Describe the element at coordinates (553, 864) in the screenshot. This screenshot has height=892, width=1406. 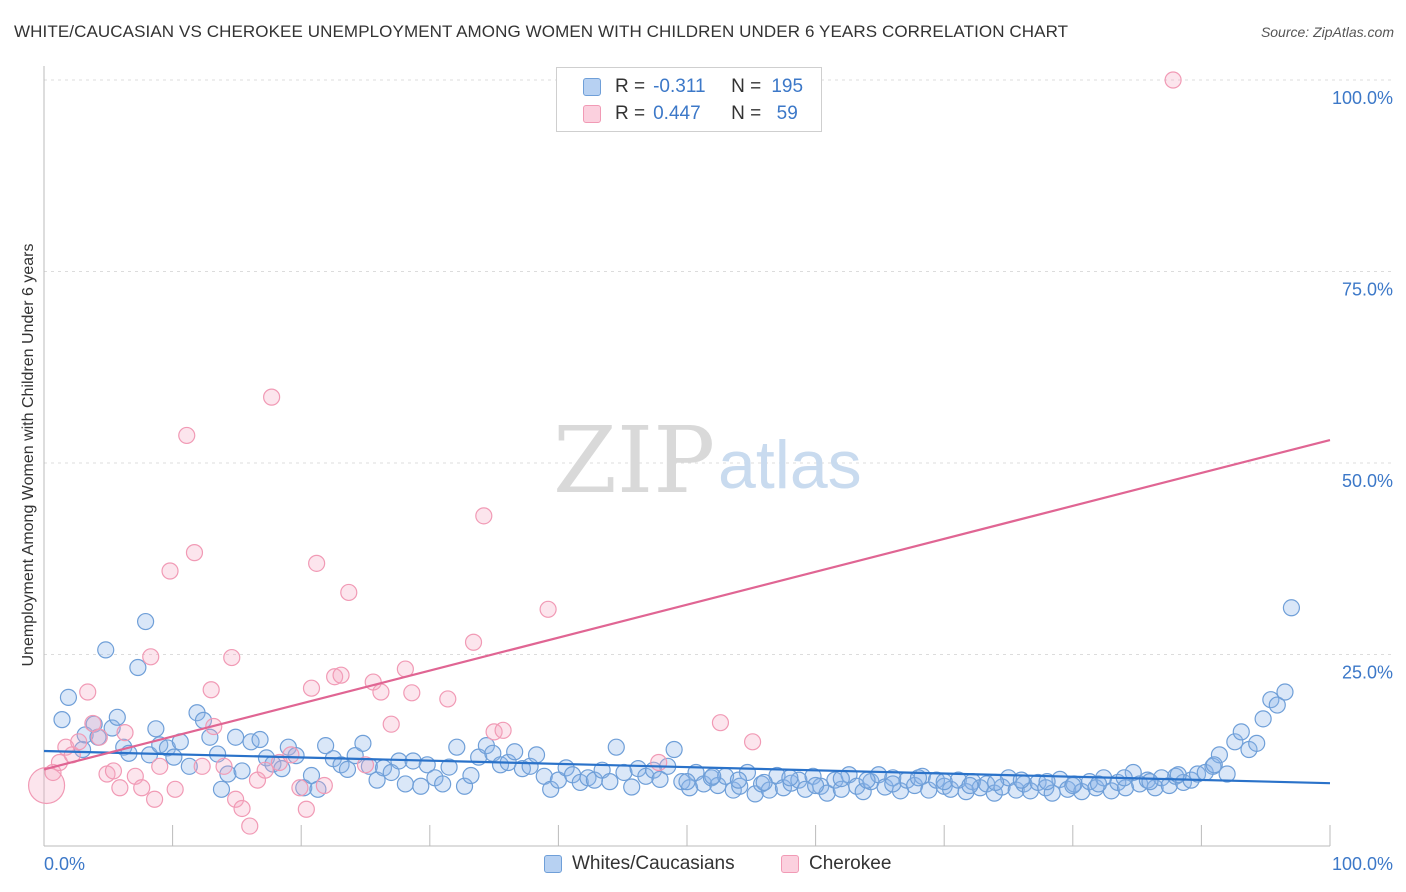
I see `legend-swatch-whites` at that location.